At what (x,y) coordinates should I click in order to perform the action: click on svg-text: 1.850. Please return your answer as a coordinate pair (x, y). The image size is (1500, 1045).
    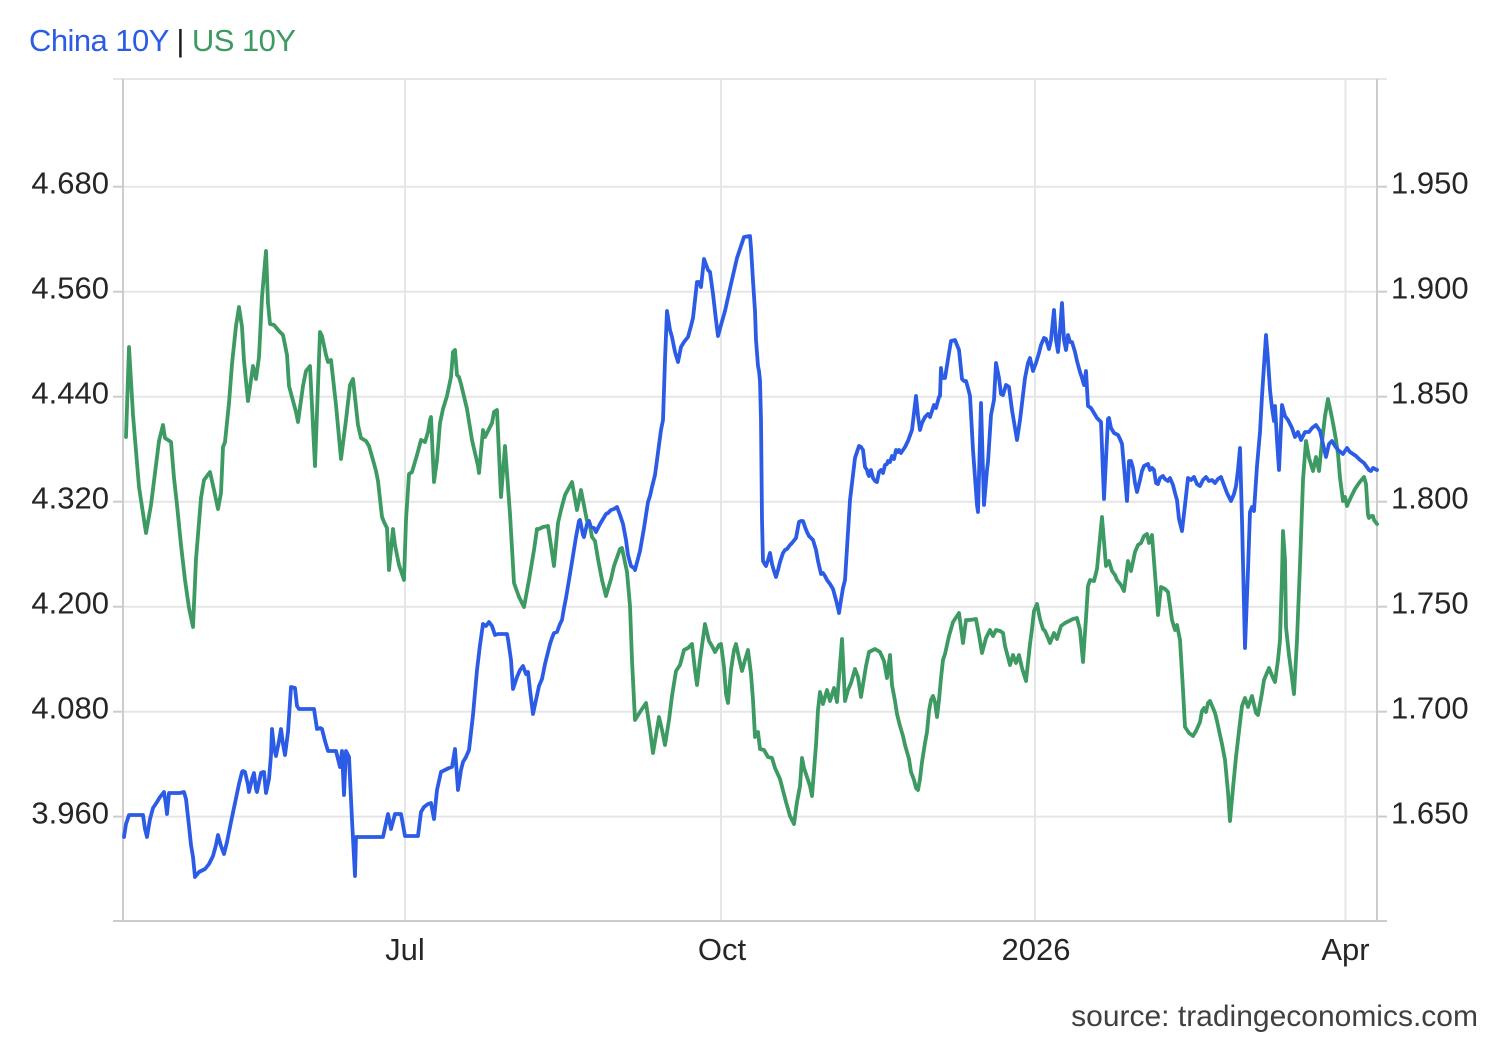
    Looking at the image, I should click on (1430, 393).